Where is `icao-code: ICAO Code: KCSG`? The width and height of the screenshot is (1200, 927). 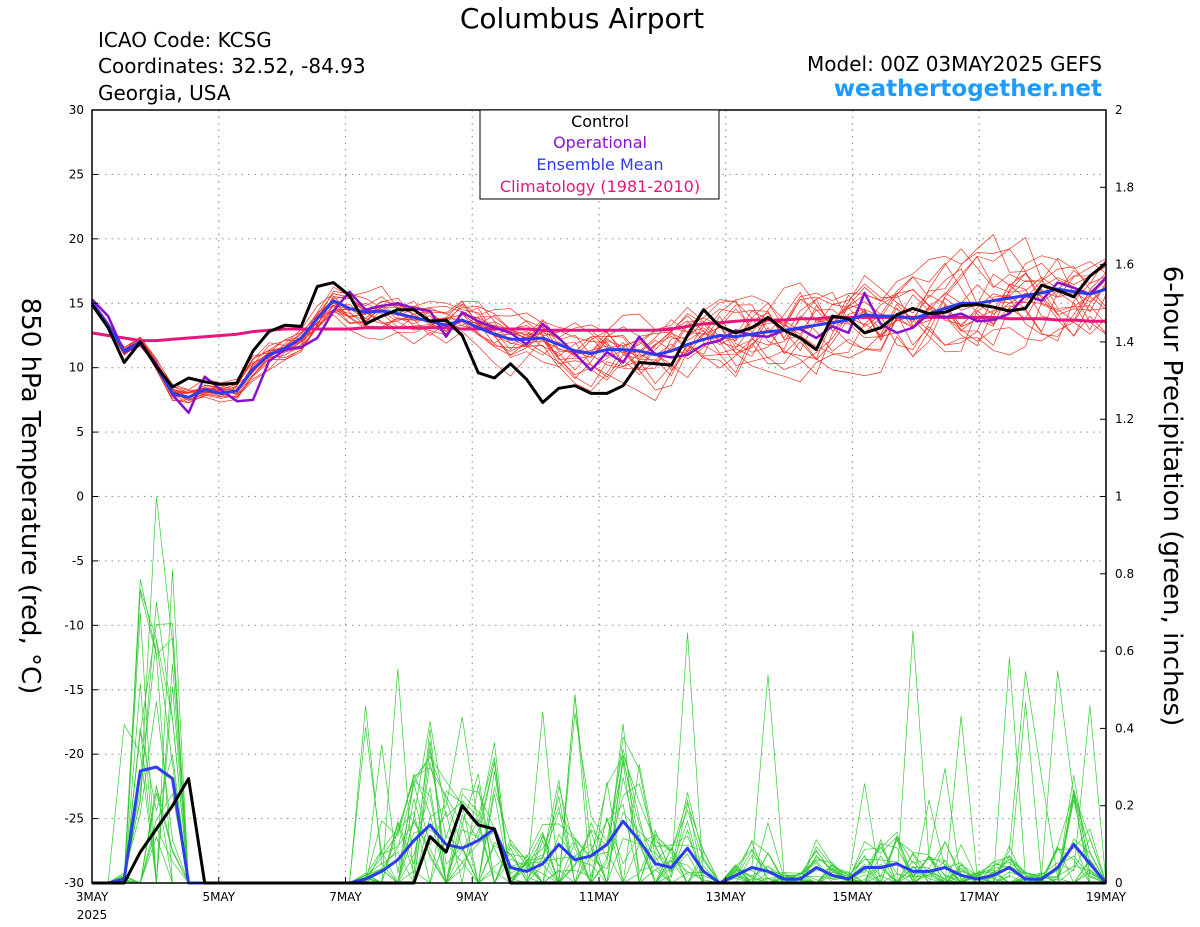
icao-code: ICAO Code: KCSG is located at coordinates (185, 40).